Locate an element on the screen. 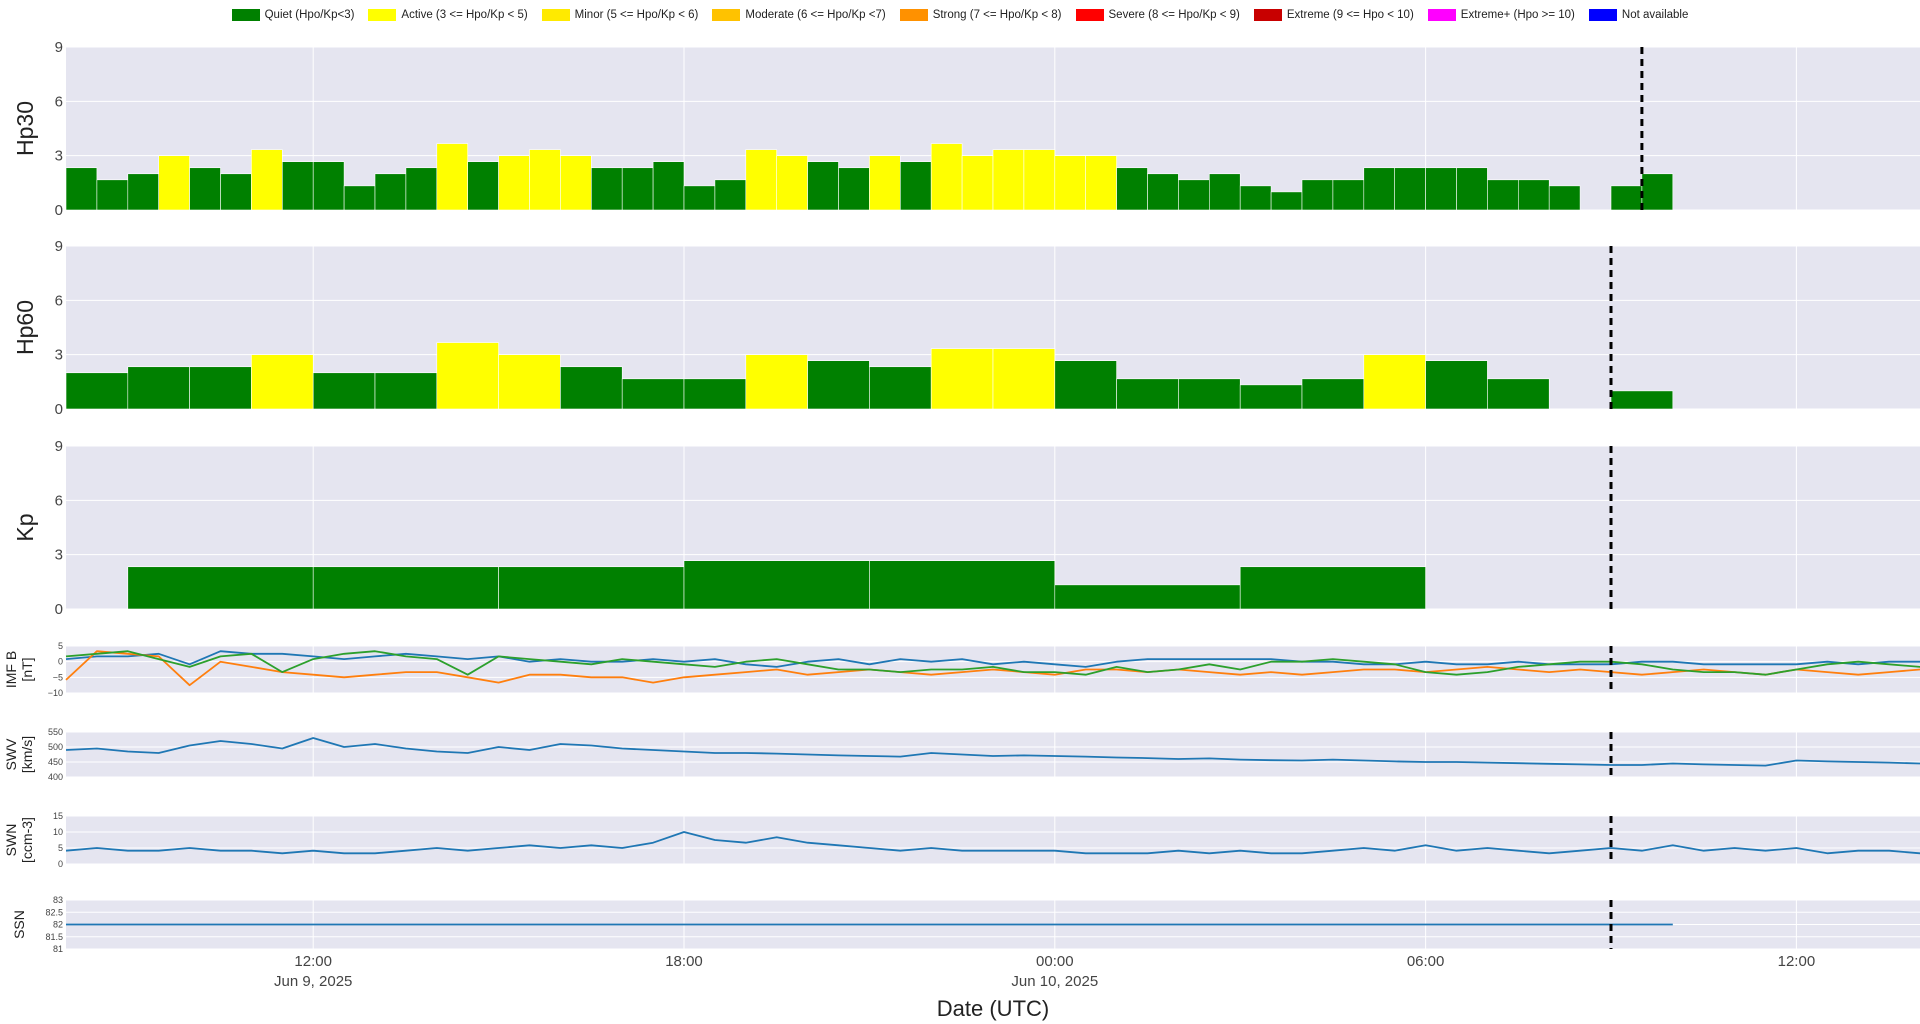  y-tick-label: −10 is located at coordinates (55, 693).